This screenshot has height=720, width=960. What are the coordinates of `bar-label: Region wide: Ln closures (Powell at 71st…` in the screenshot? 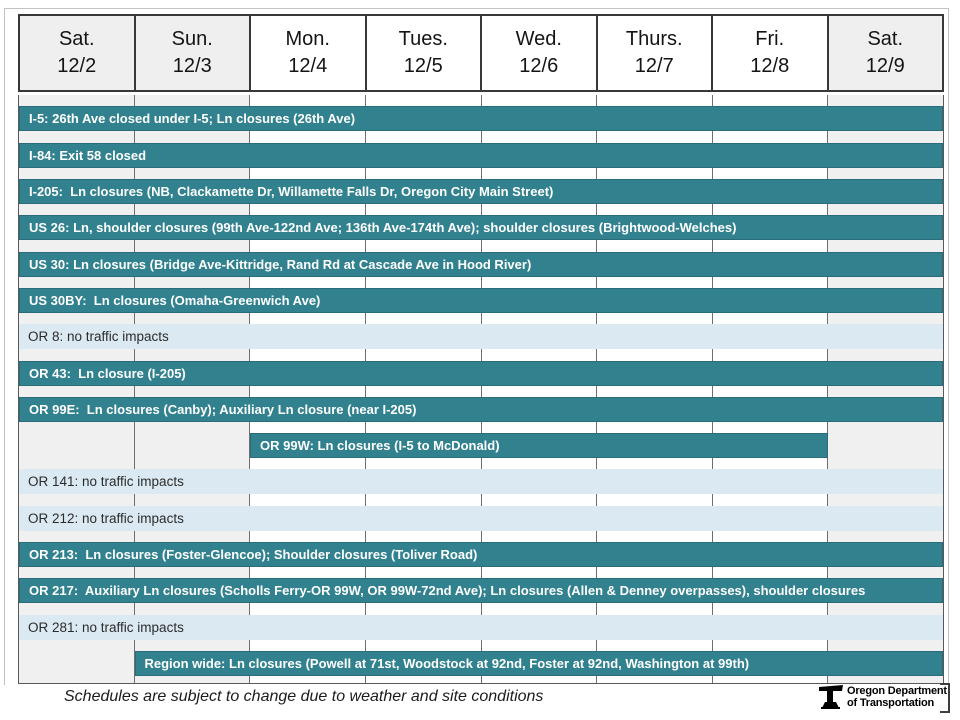 It's located at (447, 663).